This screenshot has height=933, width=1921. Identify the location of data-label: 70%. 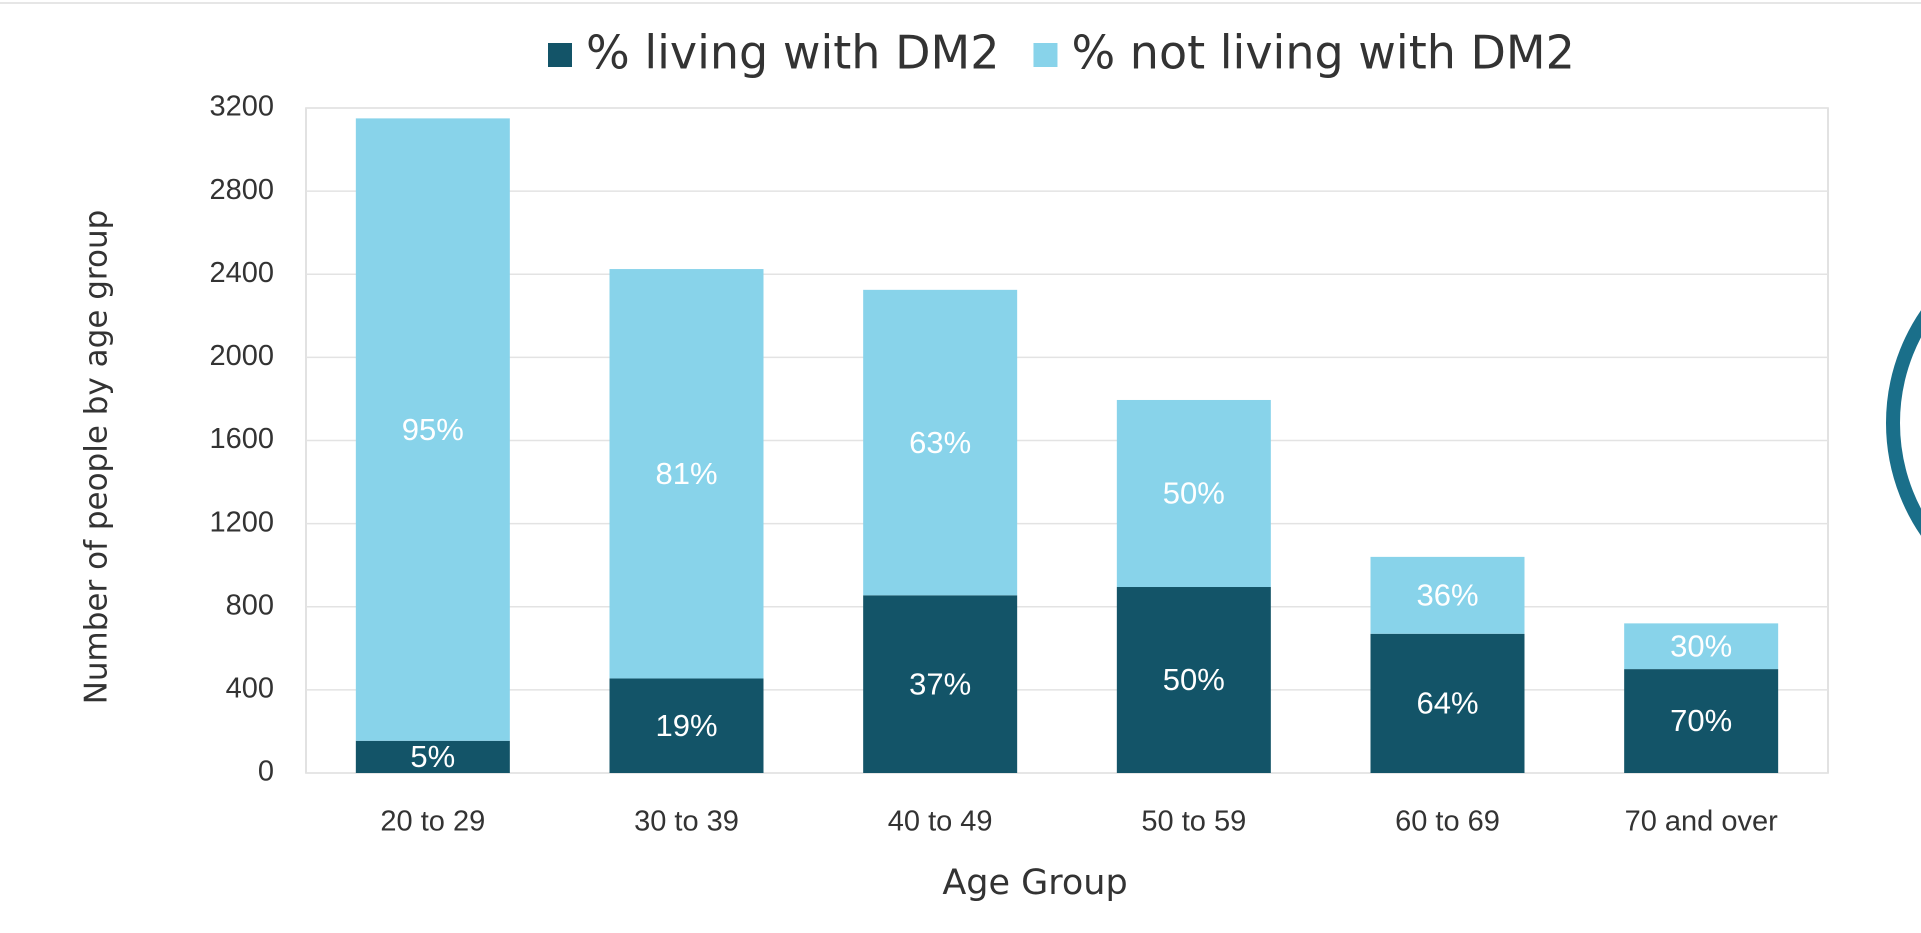
(1701, 720).